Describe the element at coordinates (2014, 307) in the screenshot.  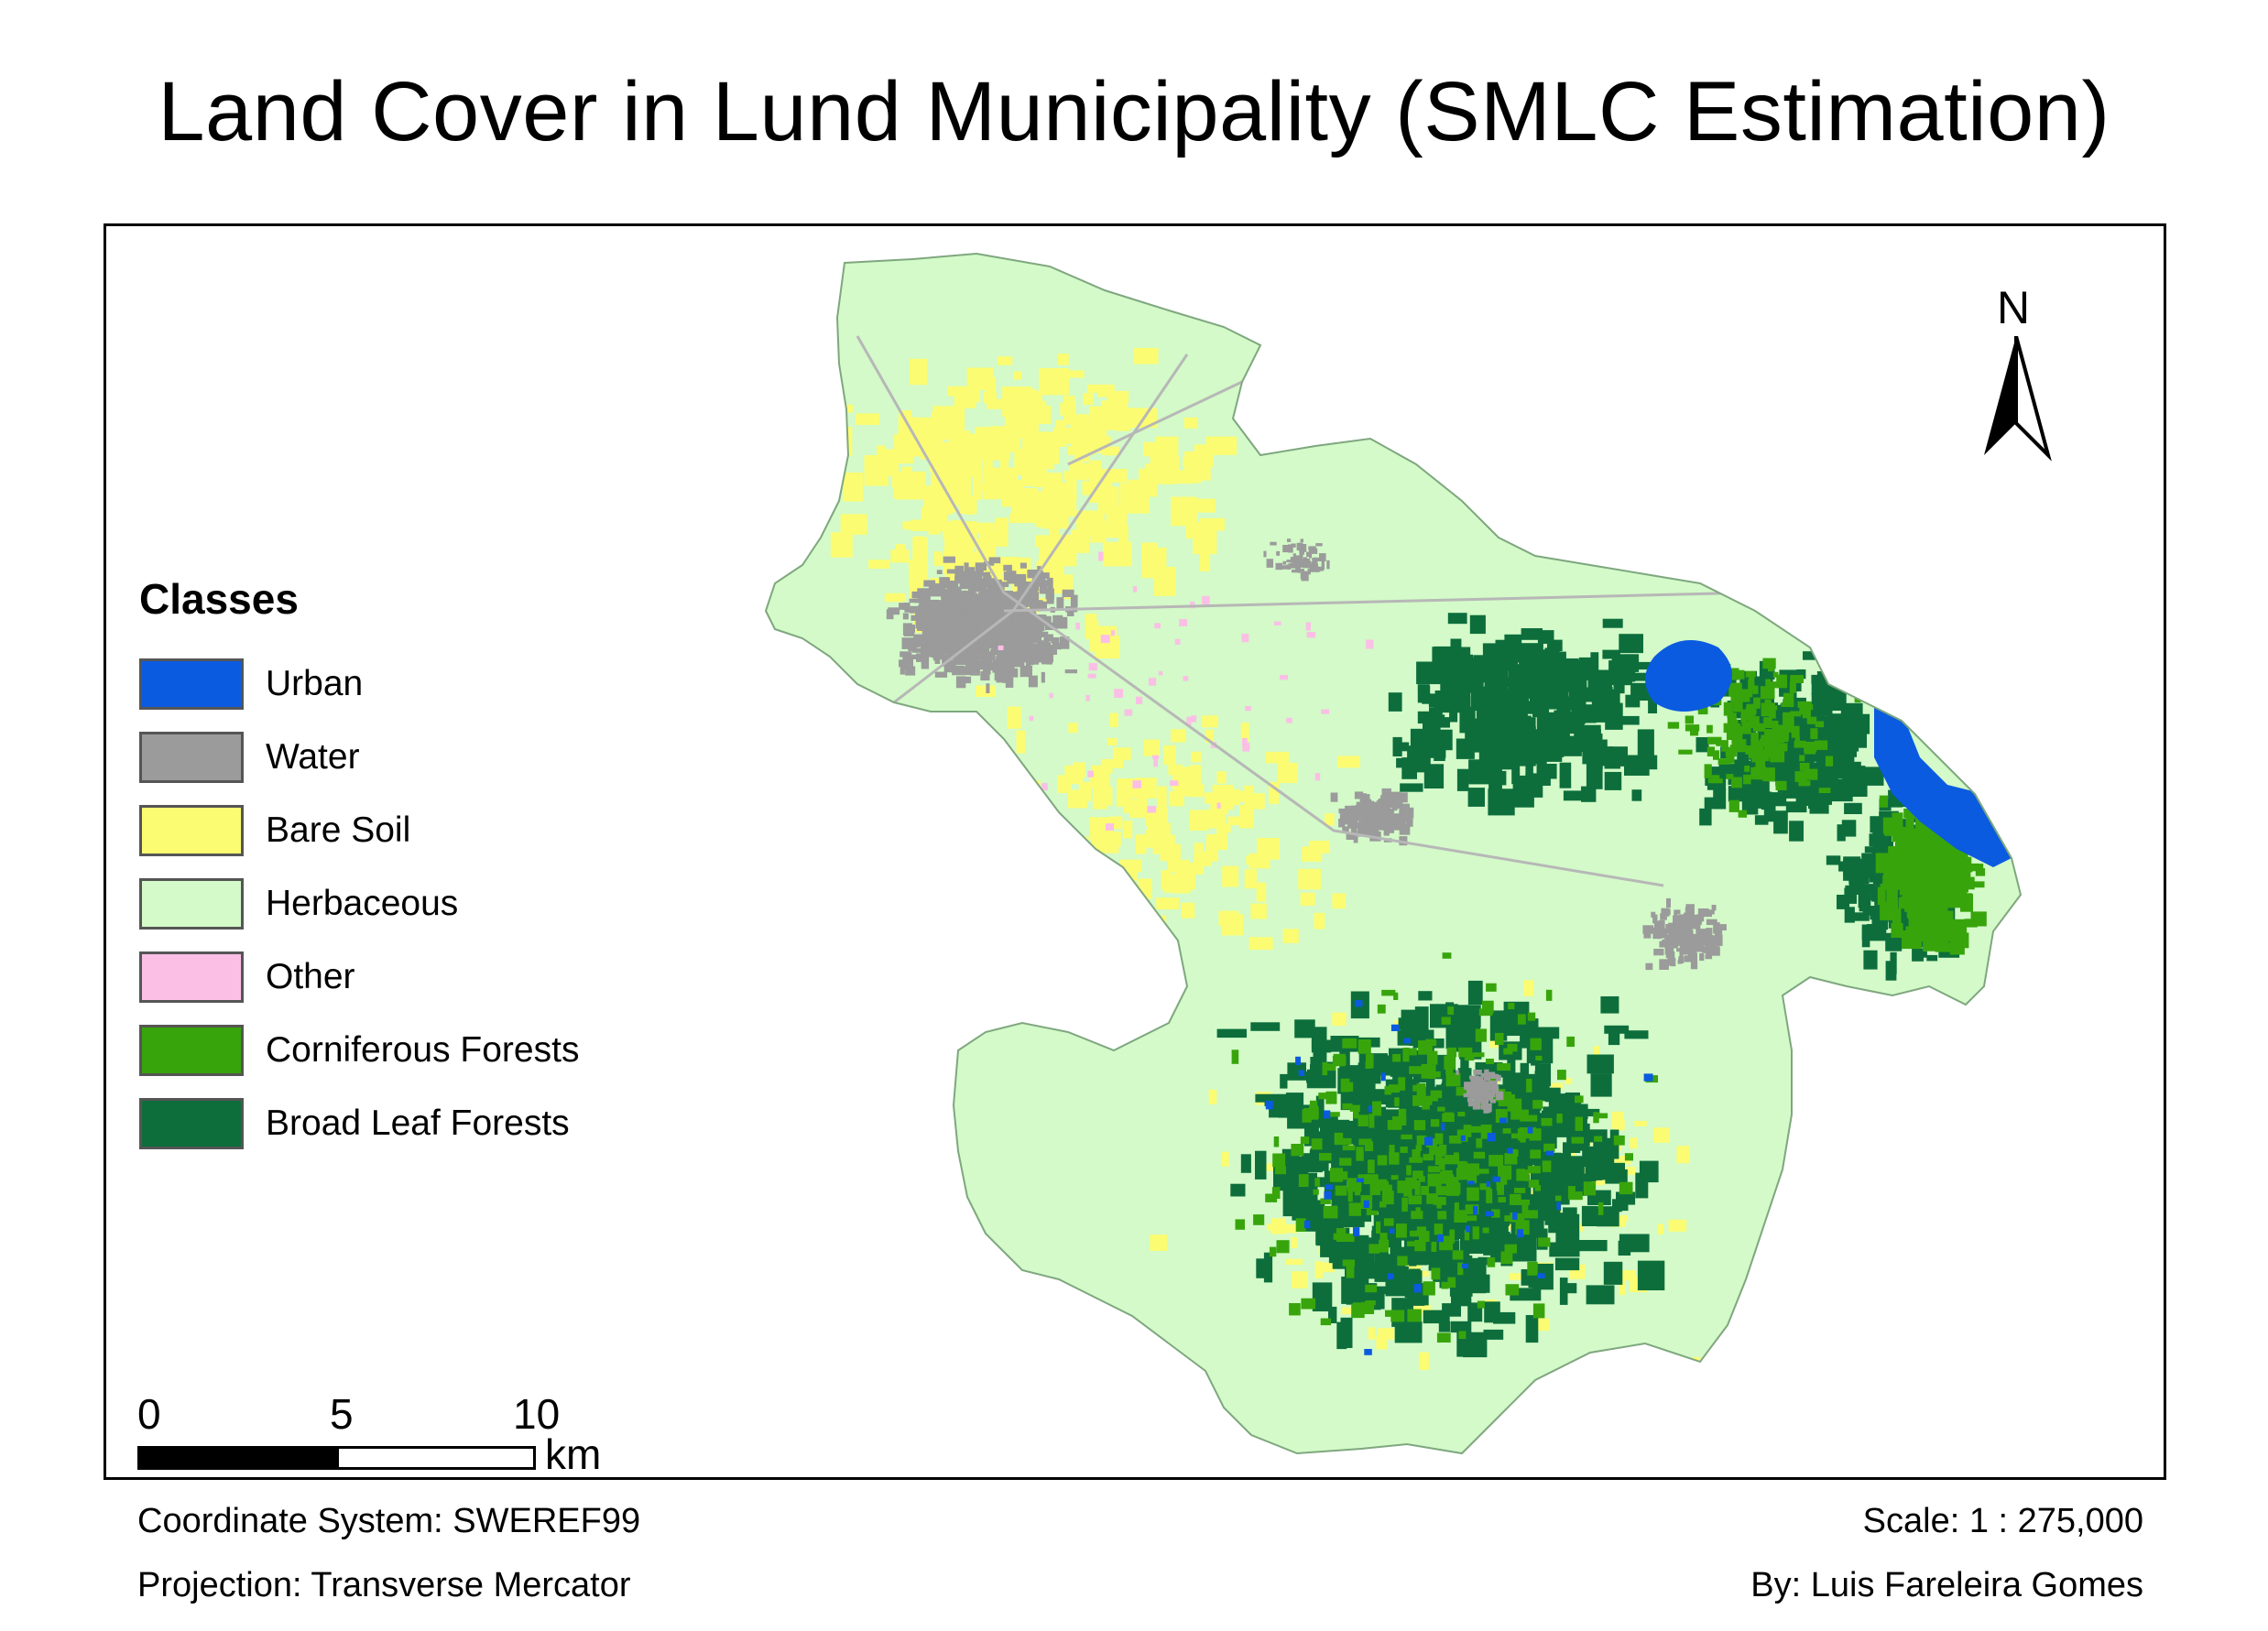
I see `north-label: N` at that location.